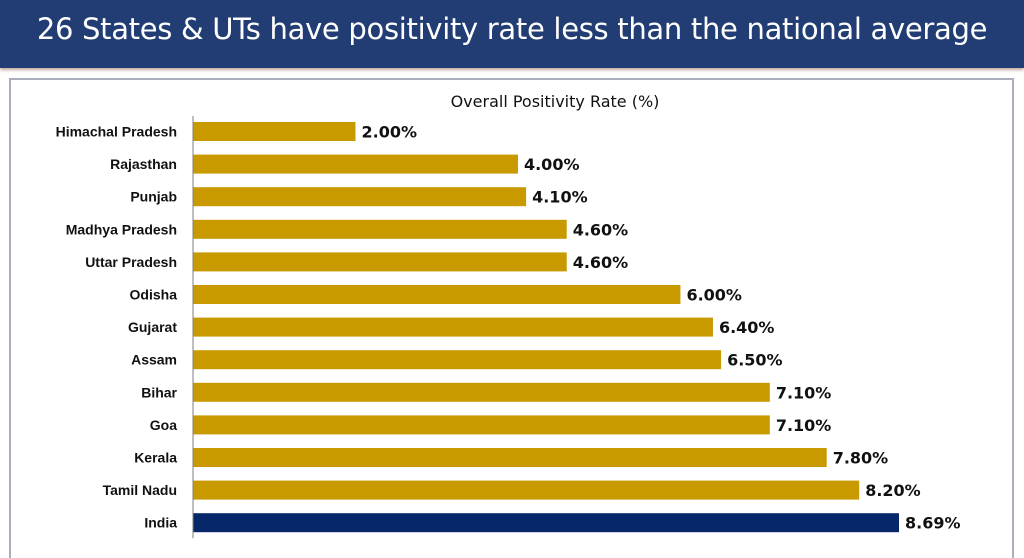 Image resolution: width=1024 pixels, height=558 pixels. I want to click on data-label: 4.10%, so click(560, 197).